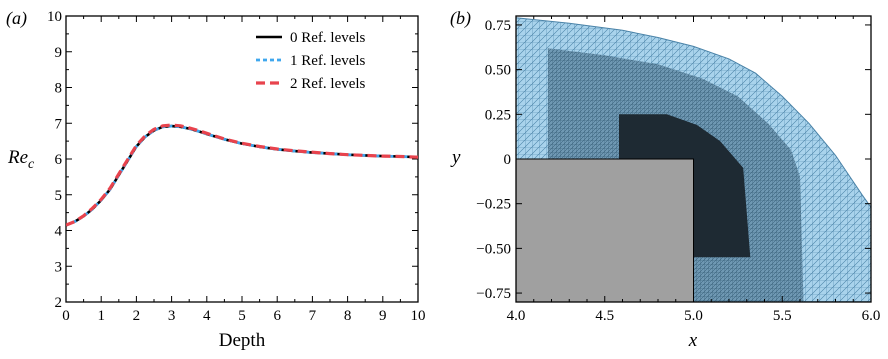 This screenshot has height=359, width=888. Describe the element at coordinates (59, 232) in the screenshot. I see `a-ytick-label: 4` at that location.